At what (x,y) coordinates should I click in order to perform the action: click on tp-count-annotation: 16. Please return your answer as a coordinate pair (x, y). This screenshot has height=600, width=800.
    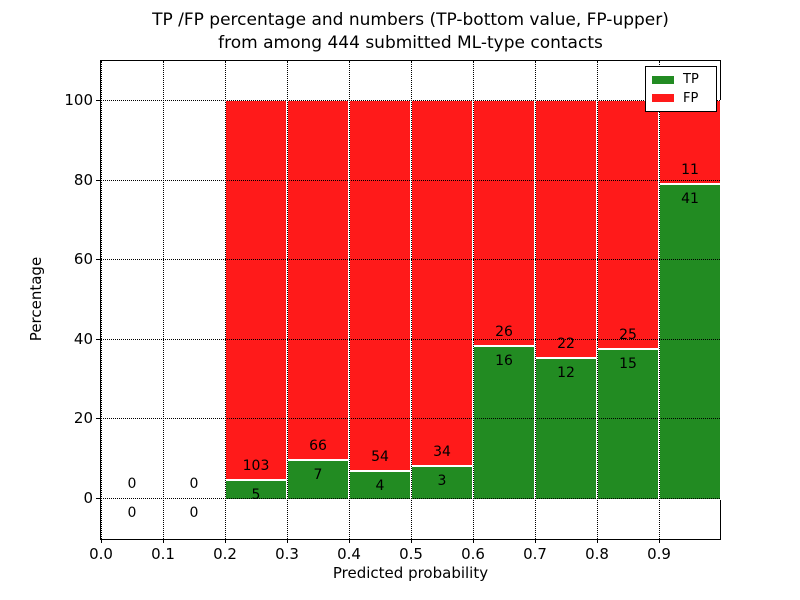
    Looking at the image, I should click on (504, 361).